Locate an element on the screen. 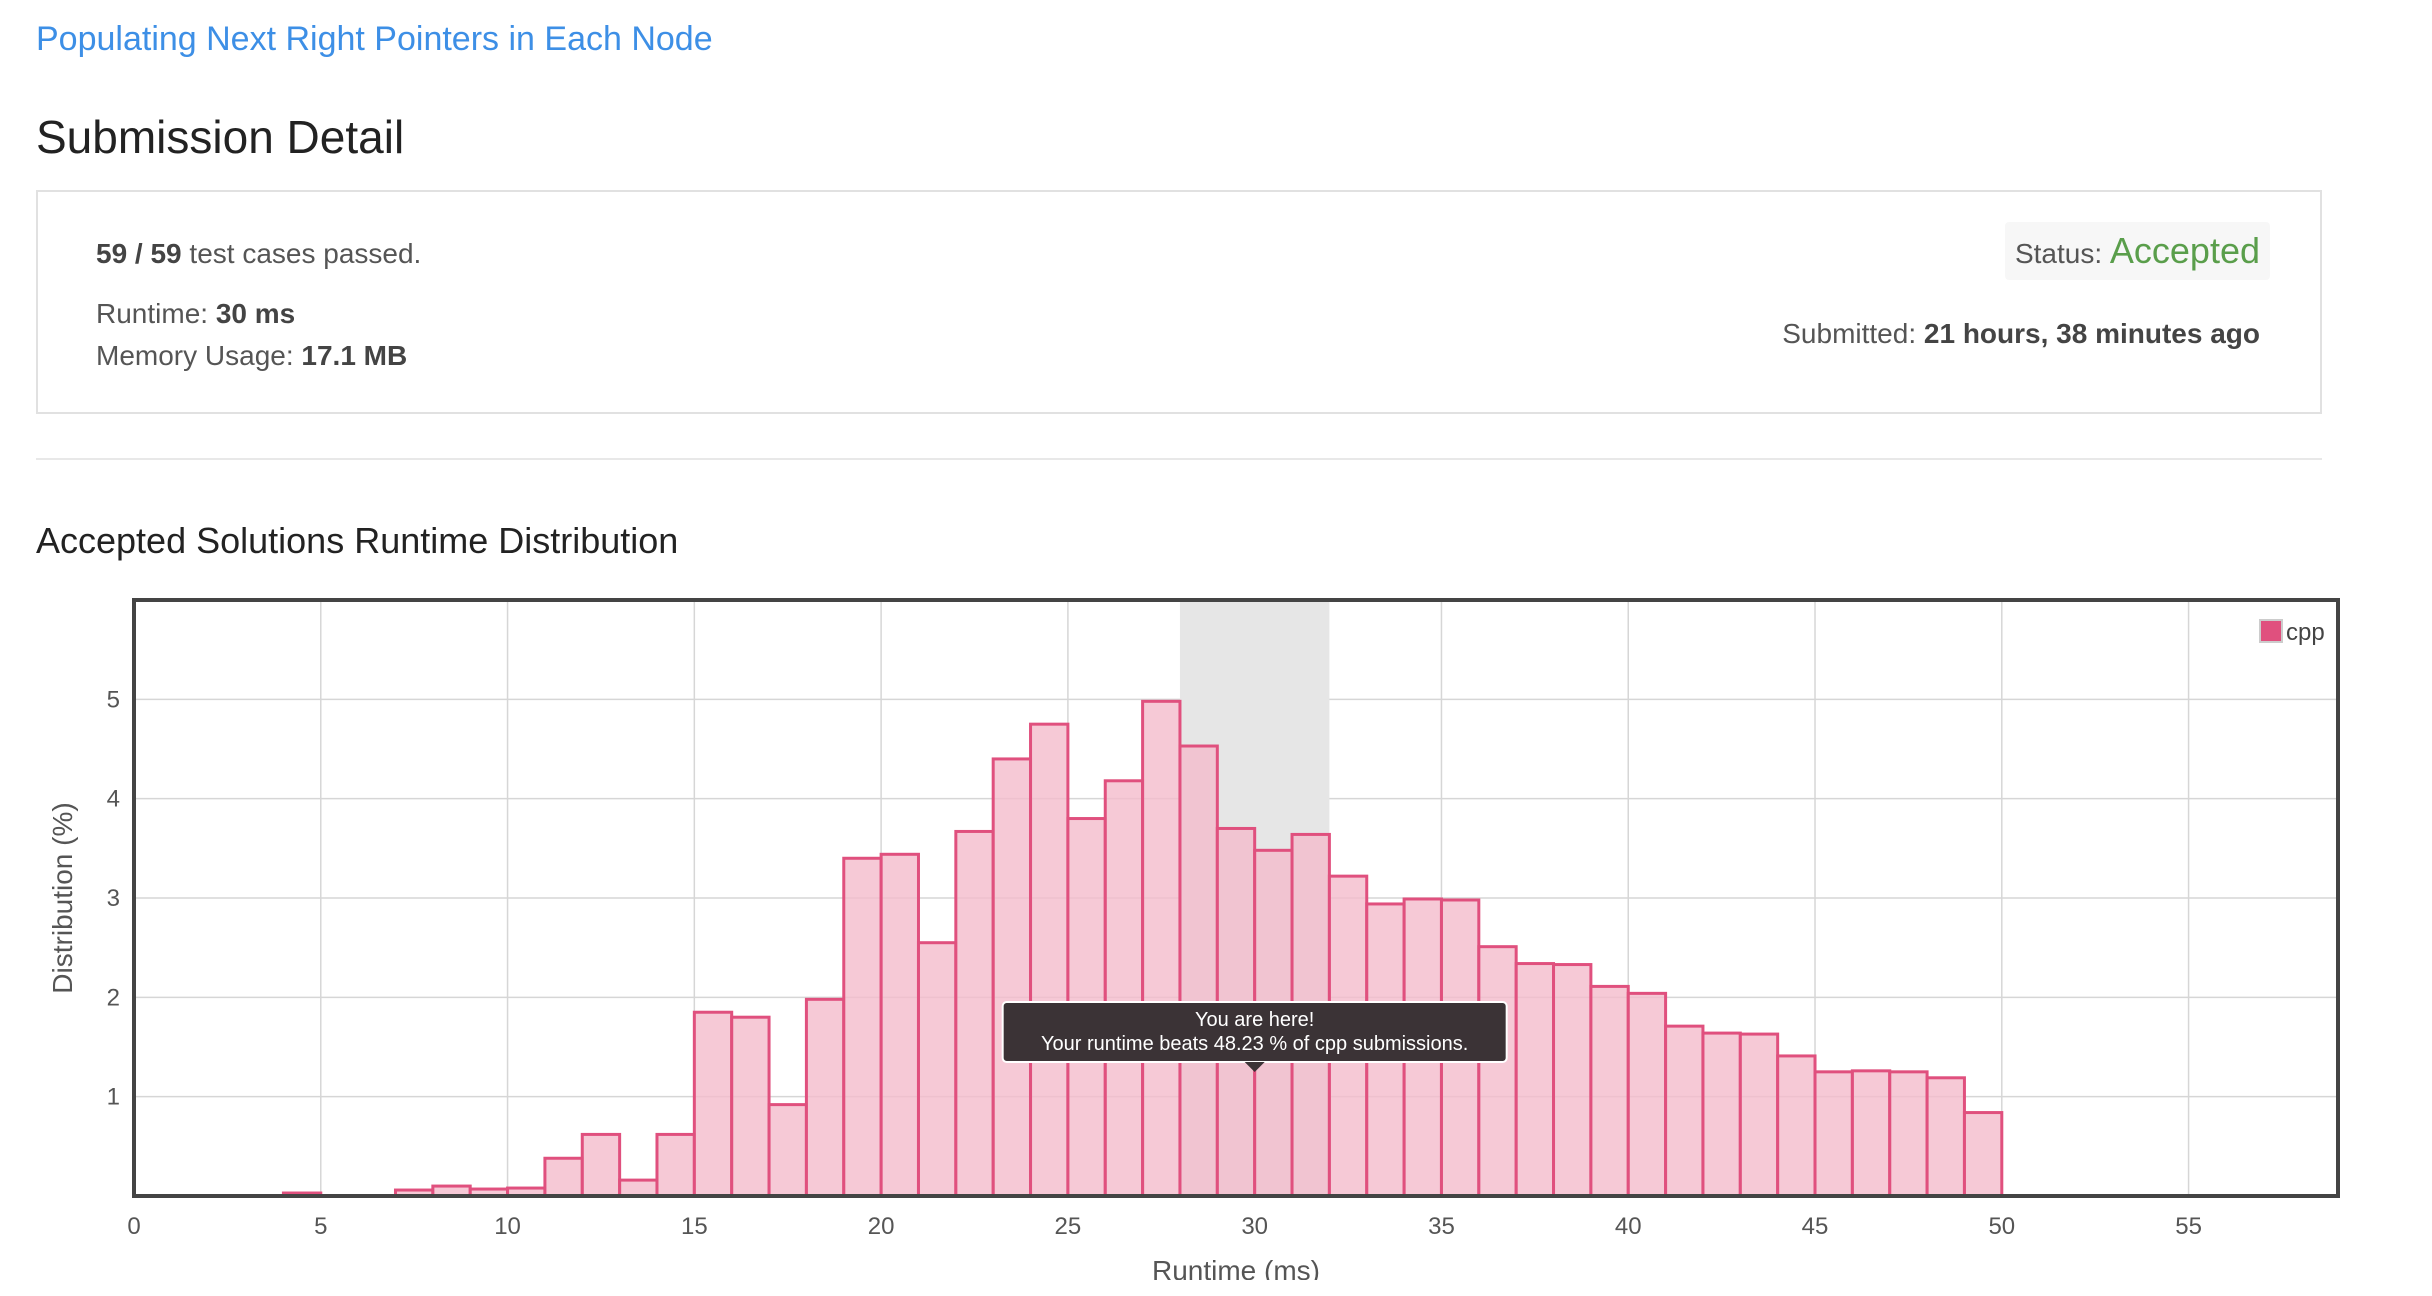 The height and width of the screenshot is (1296, 2432). x-tick-label: 40 is located at coordinates (1628, 1226).